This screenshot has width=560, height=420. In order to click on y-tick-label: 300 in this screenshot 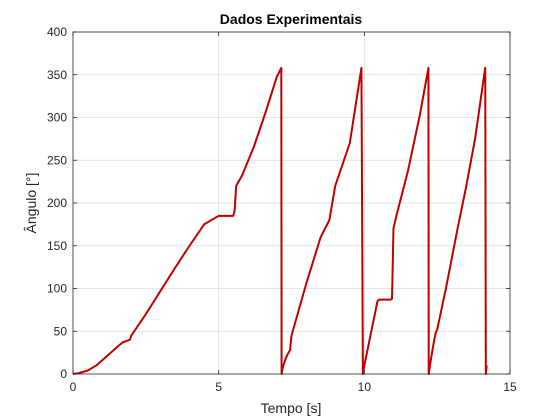, I will do `click(57, 118)`.